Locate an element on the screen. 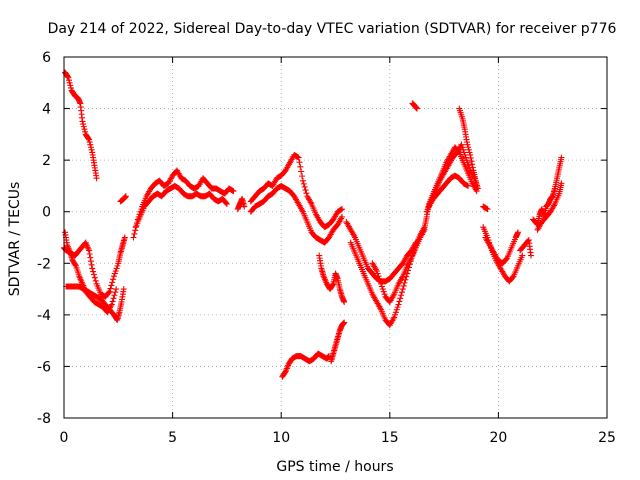 The height and width of the screenshot is (480, 640). x-axis-label: GPS time / hours is located at coordinates (334, 467).